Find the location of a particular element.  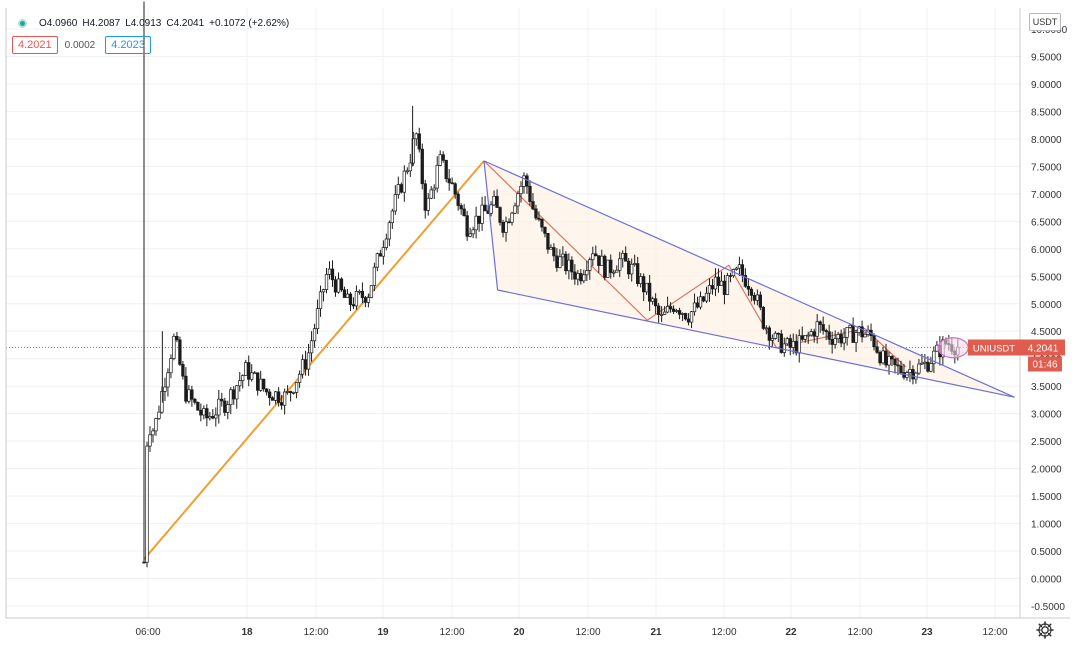

countdown-bg is located at coordinates (1045, 364).